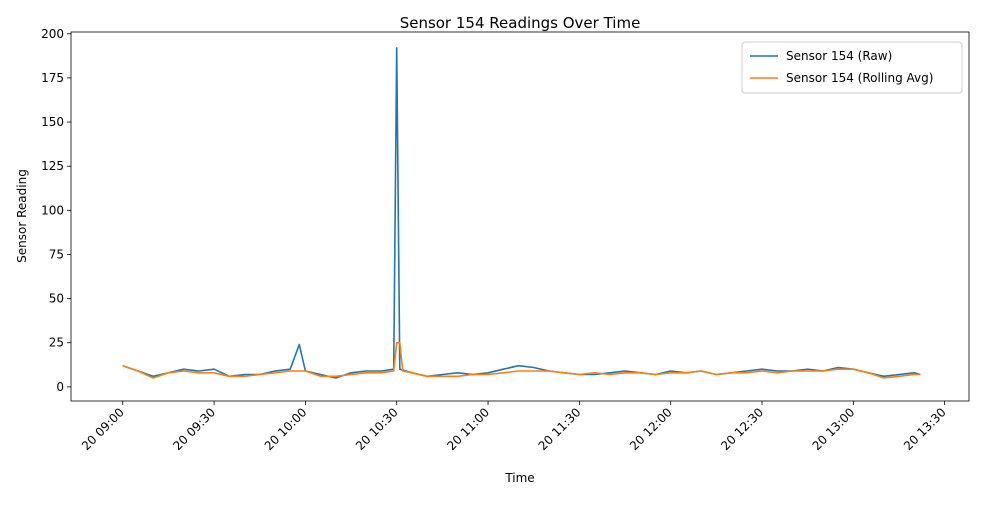 This screenshot has width=1000, height=505. Describe the element at coordinates (521, 360) in the screenshot. I see `series-line-rolling-avg` at that location.